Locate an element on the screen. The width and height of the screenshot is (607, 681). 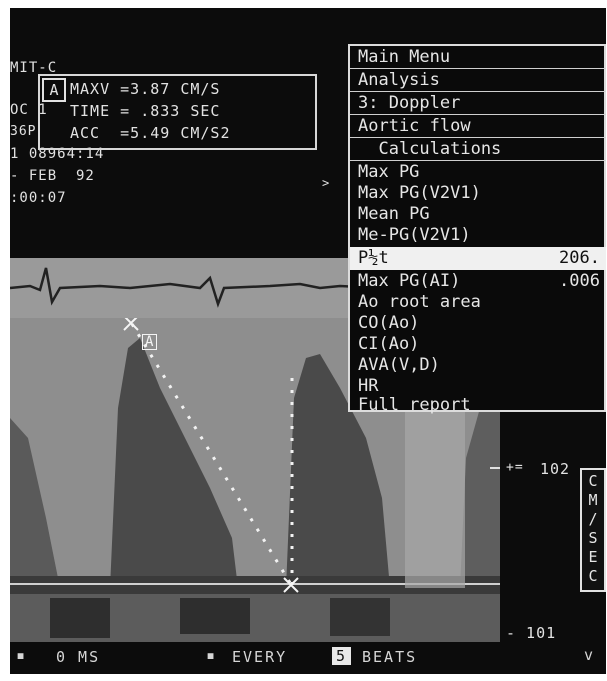
menu-item-doppler: 3: Doppler is located at coordinates (478, 103).